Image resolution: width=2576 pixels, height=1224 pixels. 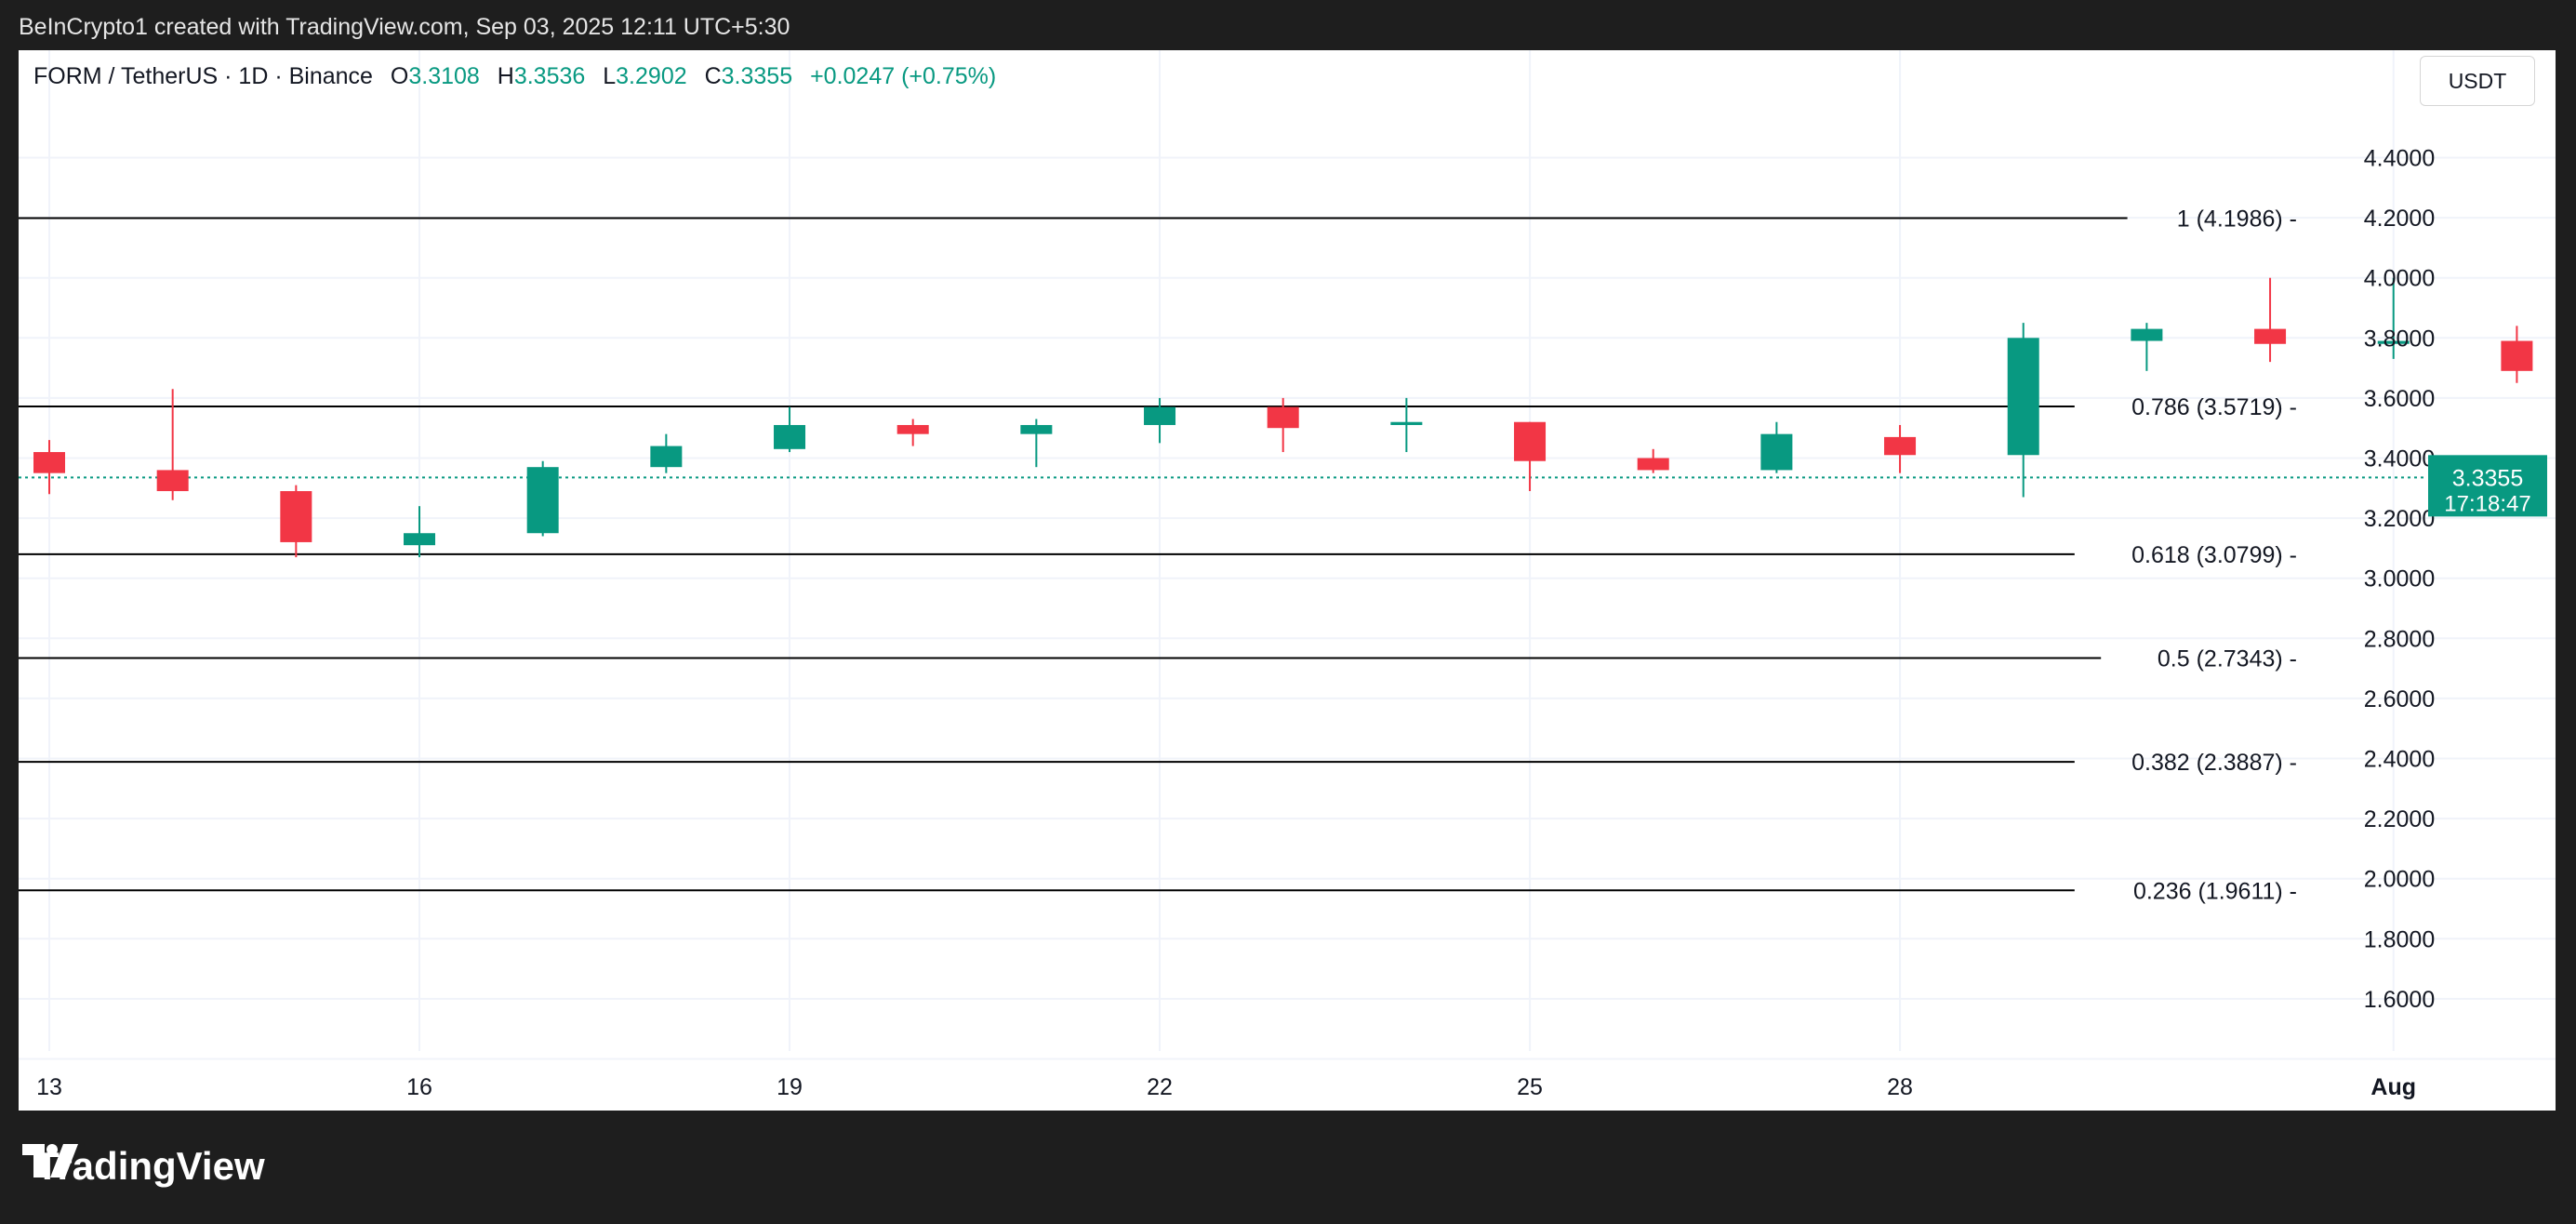 I want to click on low-label: L, so click(x=610, y=76).